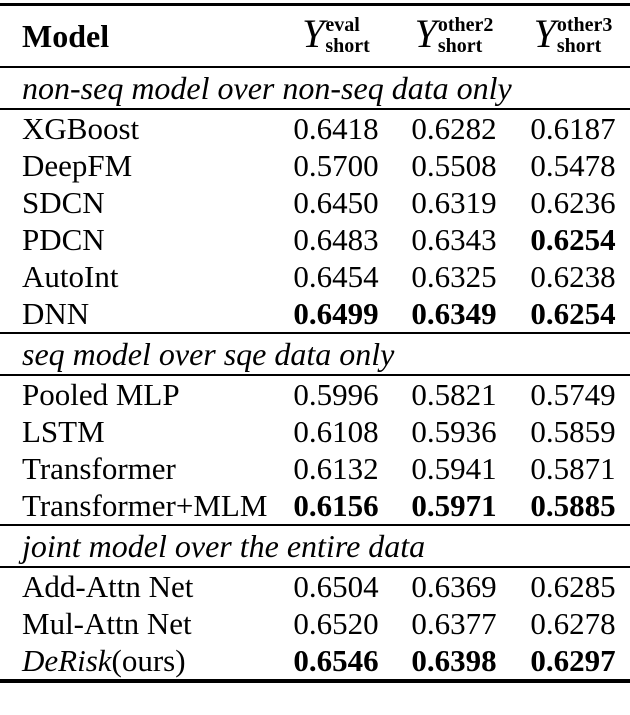 The height and width of the screenshot is (715, 630). I want to click on metric-value: 0.5700, so click(336, 165).